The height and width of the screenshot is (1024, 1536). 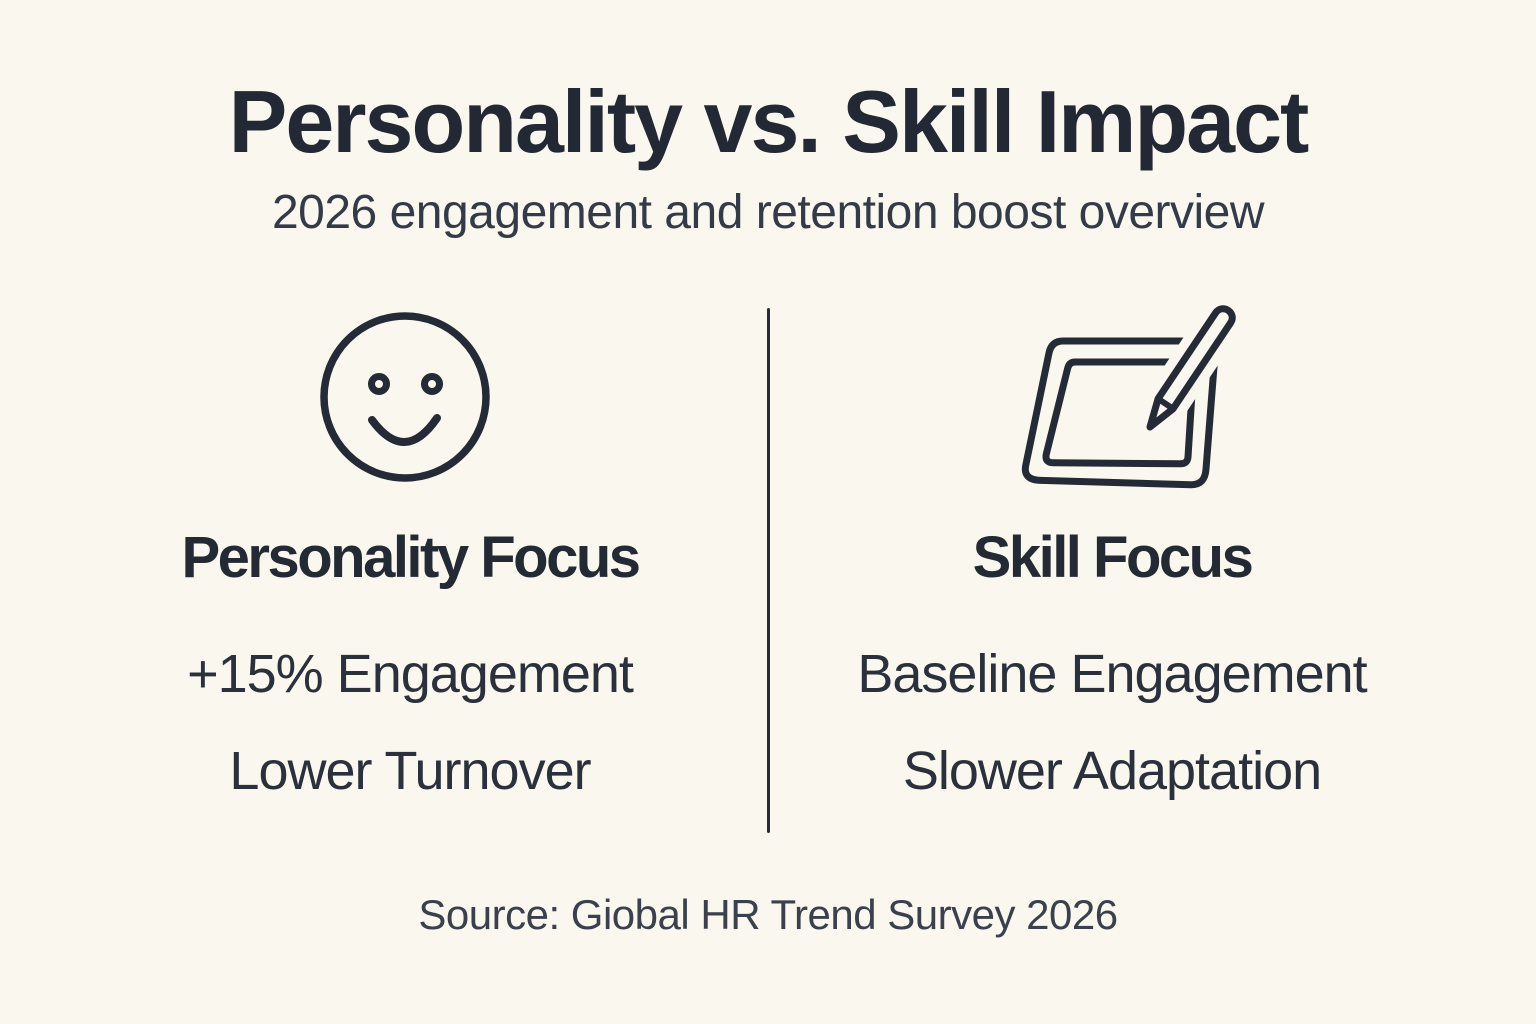 I want to click on skill-stat-engagement: Baseline Engagement, so click(x=1112, y=674).